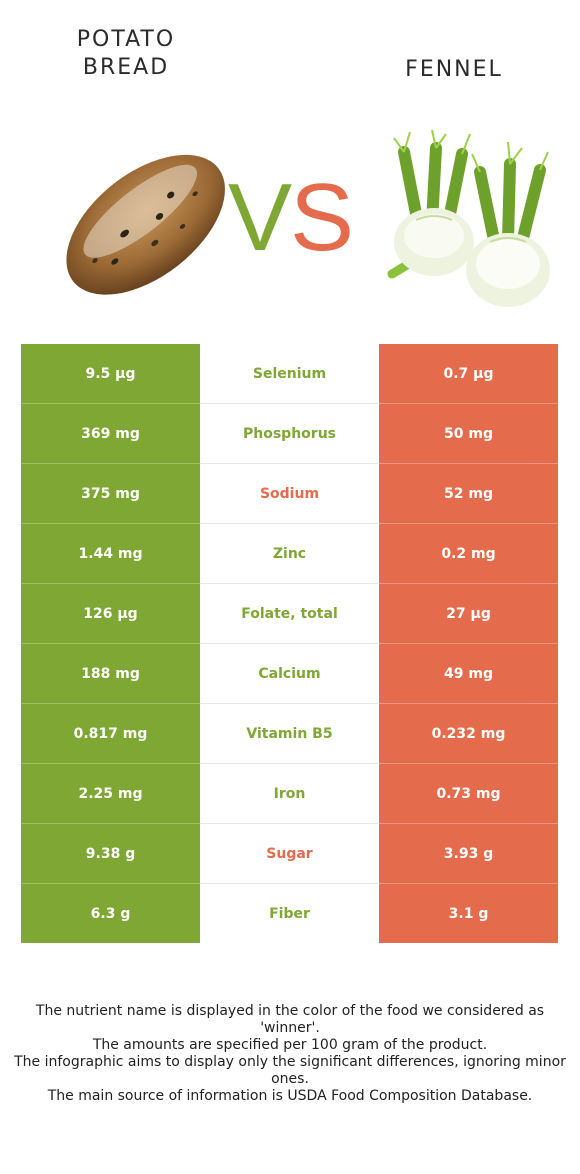 The width and height of the screenshot is (580, 1174). I want to click on vs-label: V S, so click(291, 213).